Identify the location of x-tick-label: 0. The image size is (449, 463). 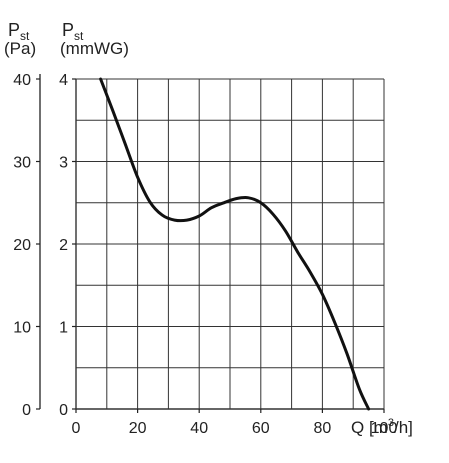
(76, 428).